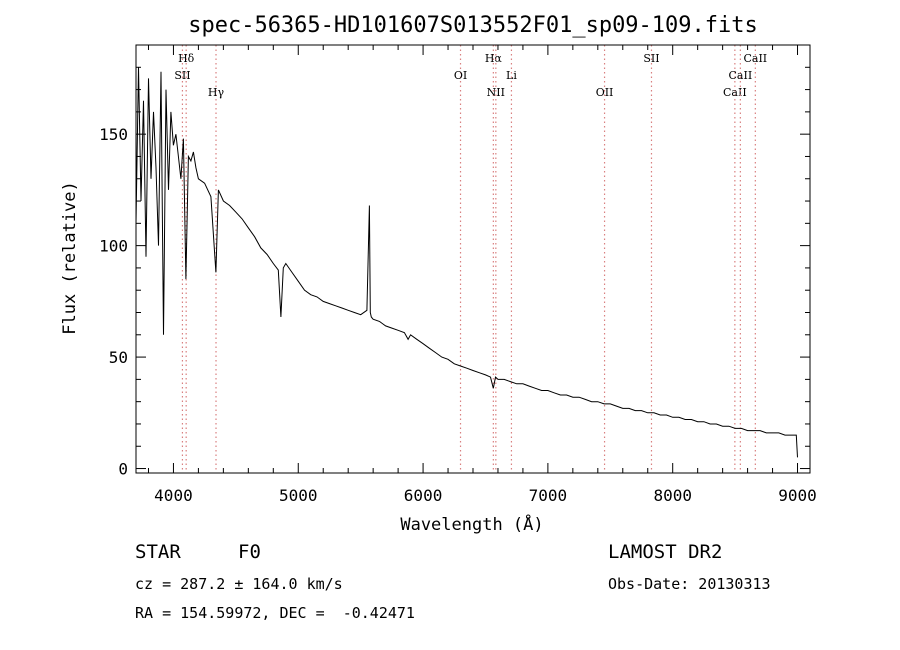  What do you see at coordinates (672, 495) in the screenshot?
I see `x-tick-label: 8000` at bounding box center [672, 495].